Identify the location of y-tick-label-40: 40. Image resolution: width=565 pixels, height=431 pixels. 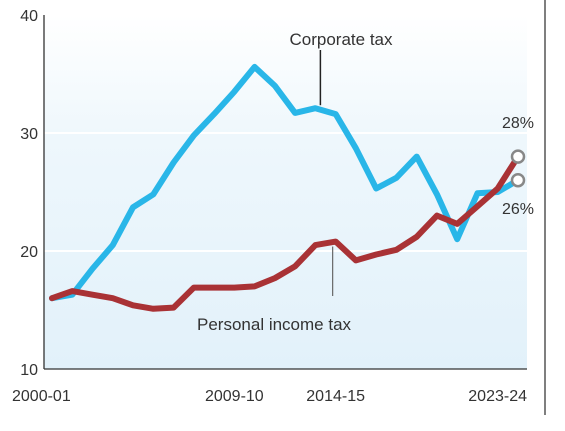
(29, 16).